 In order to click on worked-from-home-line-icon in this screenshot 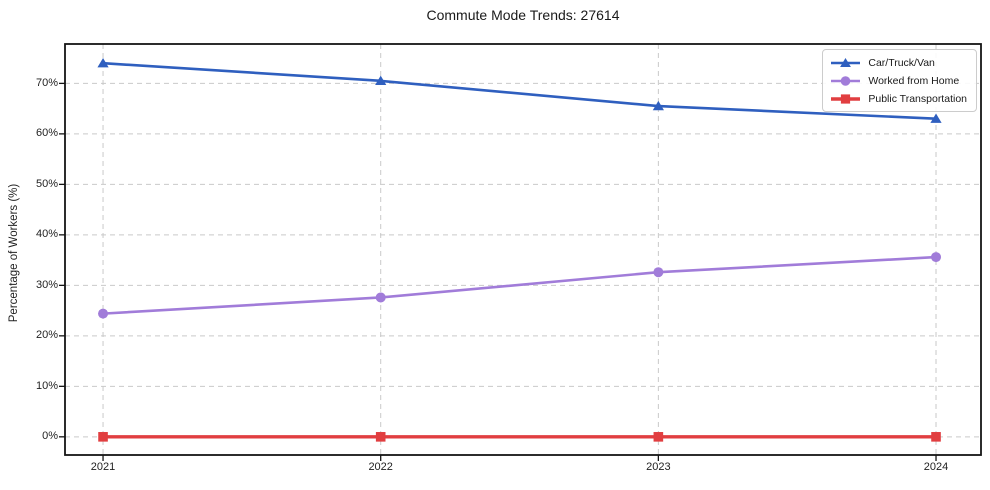, I will do `click(846, 80)`.